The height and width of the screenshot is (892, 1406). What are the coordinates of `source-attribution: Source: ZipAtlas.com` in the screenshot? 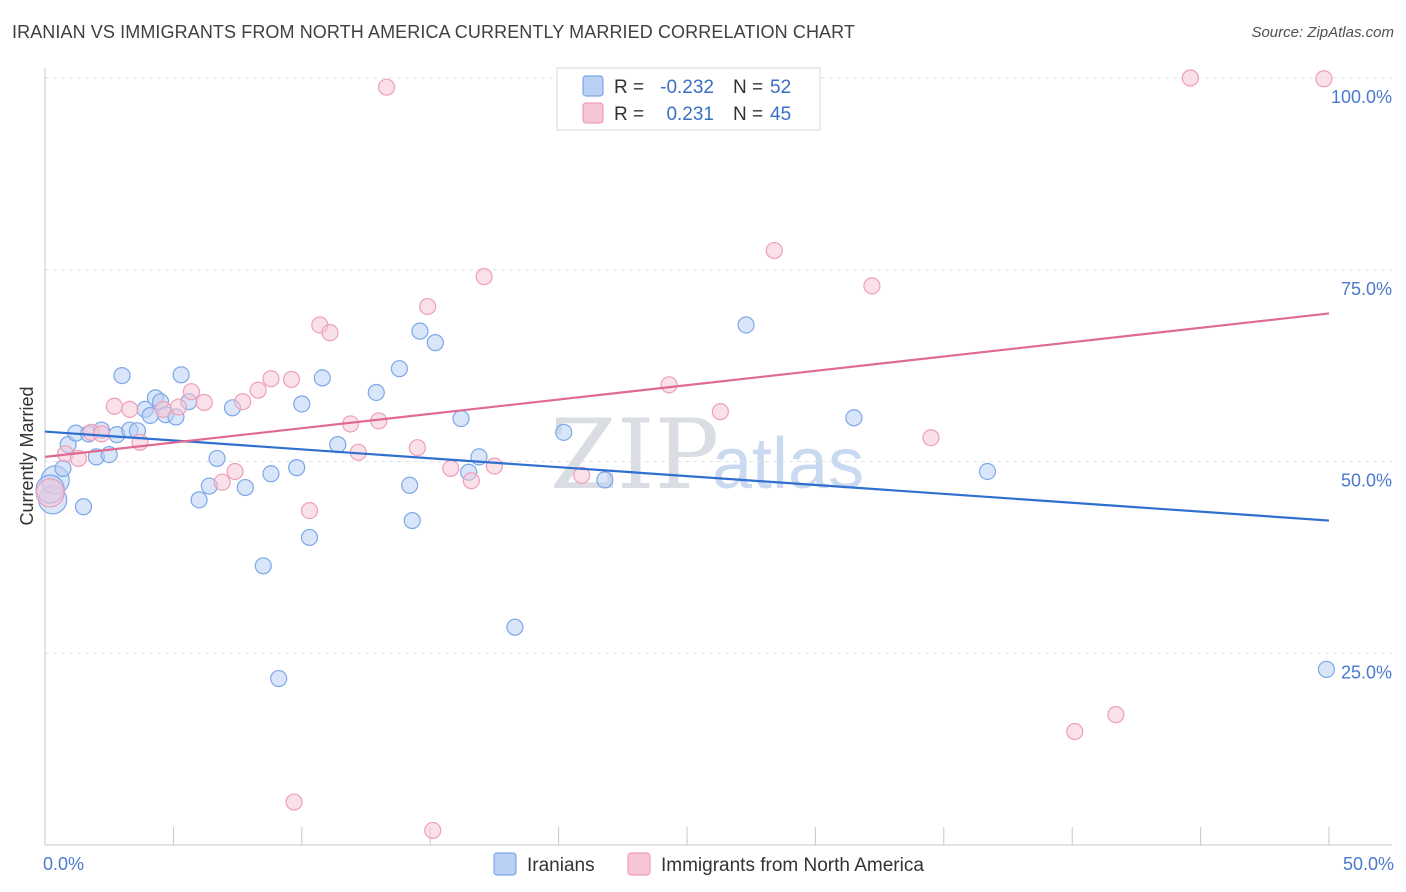 It's located at (1322, 32).